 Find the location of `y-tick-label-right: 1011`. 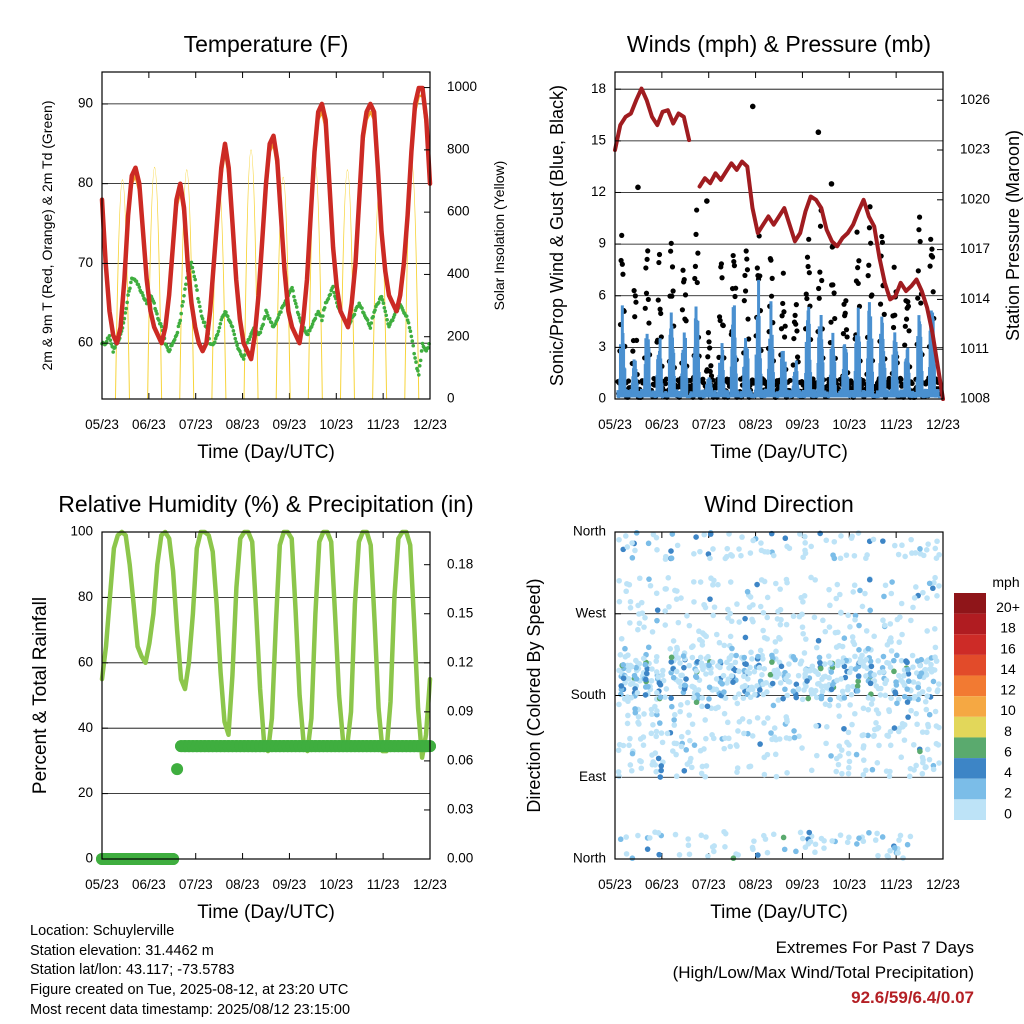

y-tick-label-right: 1011 is located at coordinates (974, 348).